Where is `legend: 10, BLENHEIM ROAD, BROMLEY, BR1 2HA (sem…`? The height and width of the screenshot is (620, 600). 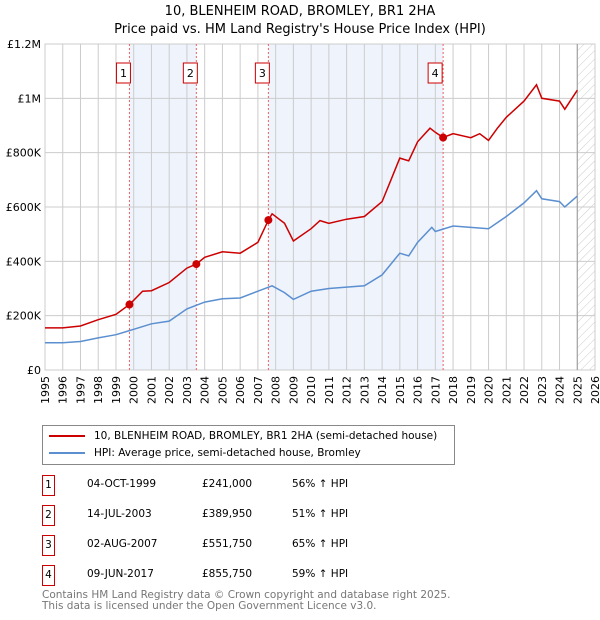
legend: 10, BLENHEIM ROAD, BROMLEY, BR1 2HA (sem… is located at coordinates (248, 445).